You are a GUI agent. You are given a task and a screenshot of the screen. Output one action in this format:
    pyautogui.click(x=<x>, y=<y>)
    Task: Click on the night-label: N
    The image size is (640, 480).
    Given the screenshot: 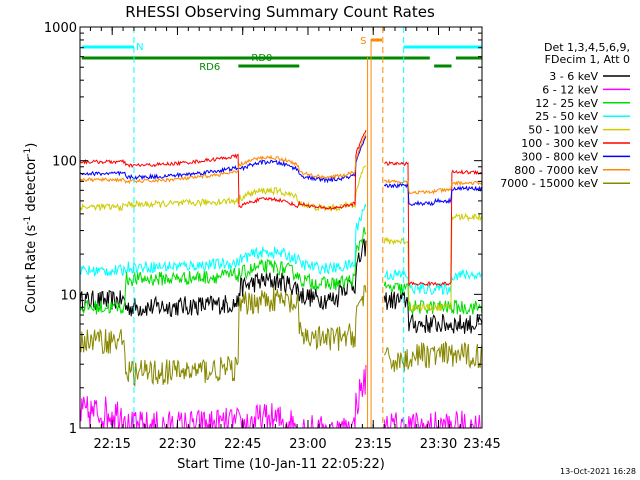 What is the action you would take?
    pyautogui.click(x=139, y=47)
    